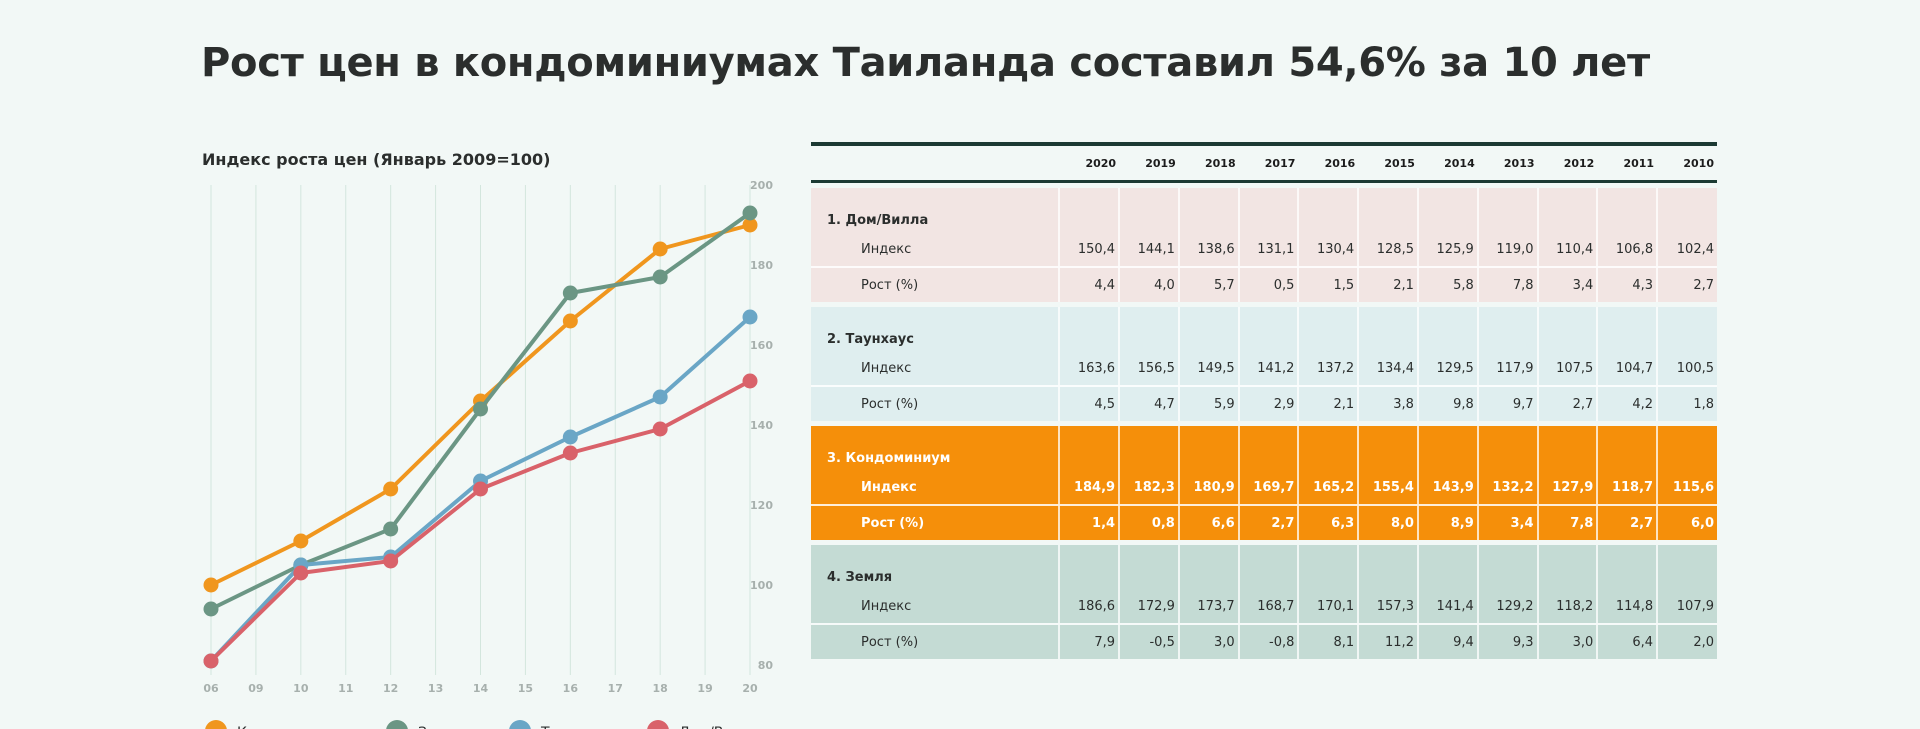  Describe the element at coordinates (1567, 369) in the screenshot. I see `index-value: 107,5` at that location.